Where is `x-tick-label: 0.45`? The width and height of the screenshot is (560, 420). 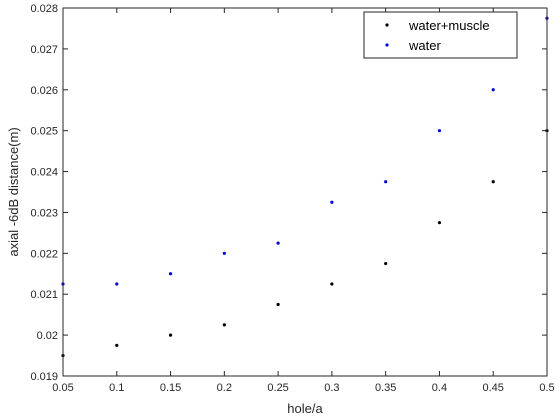 x-tick-label: 0.45 is located at coordinates (493, 388).